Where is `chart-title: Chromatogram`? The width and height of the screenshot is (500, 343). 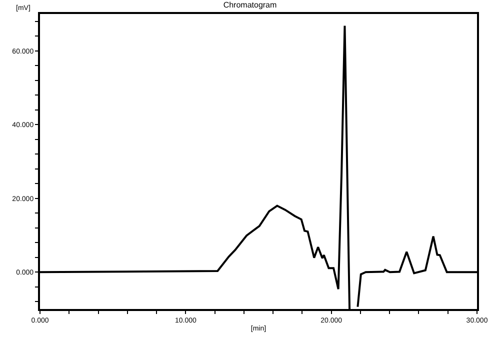
chart-title: Chromatogram is located at coordinates (250, 5).